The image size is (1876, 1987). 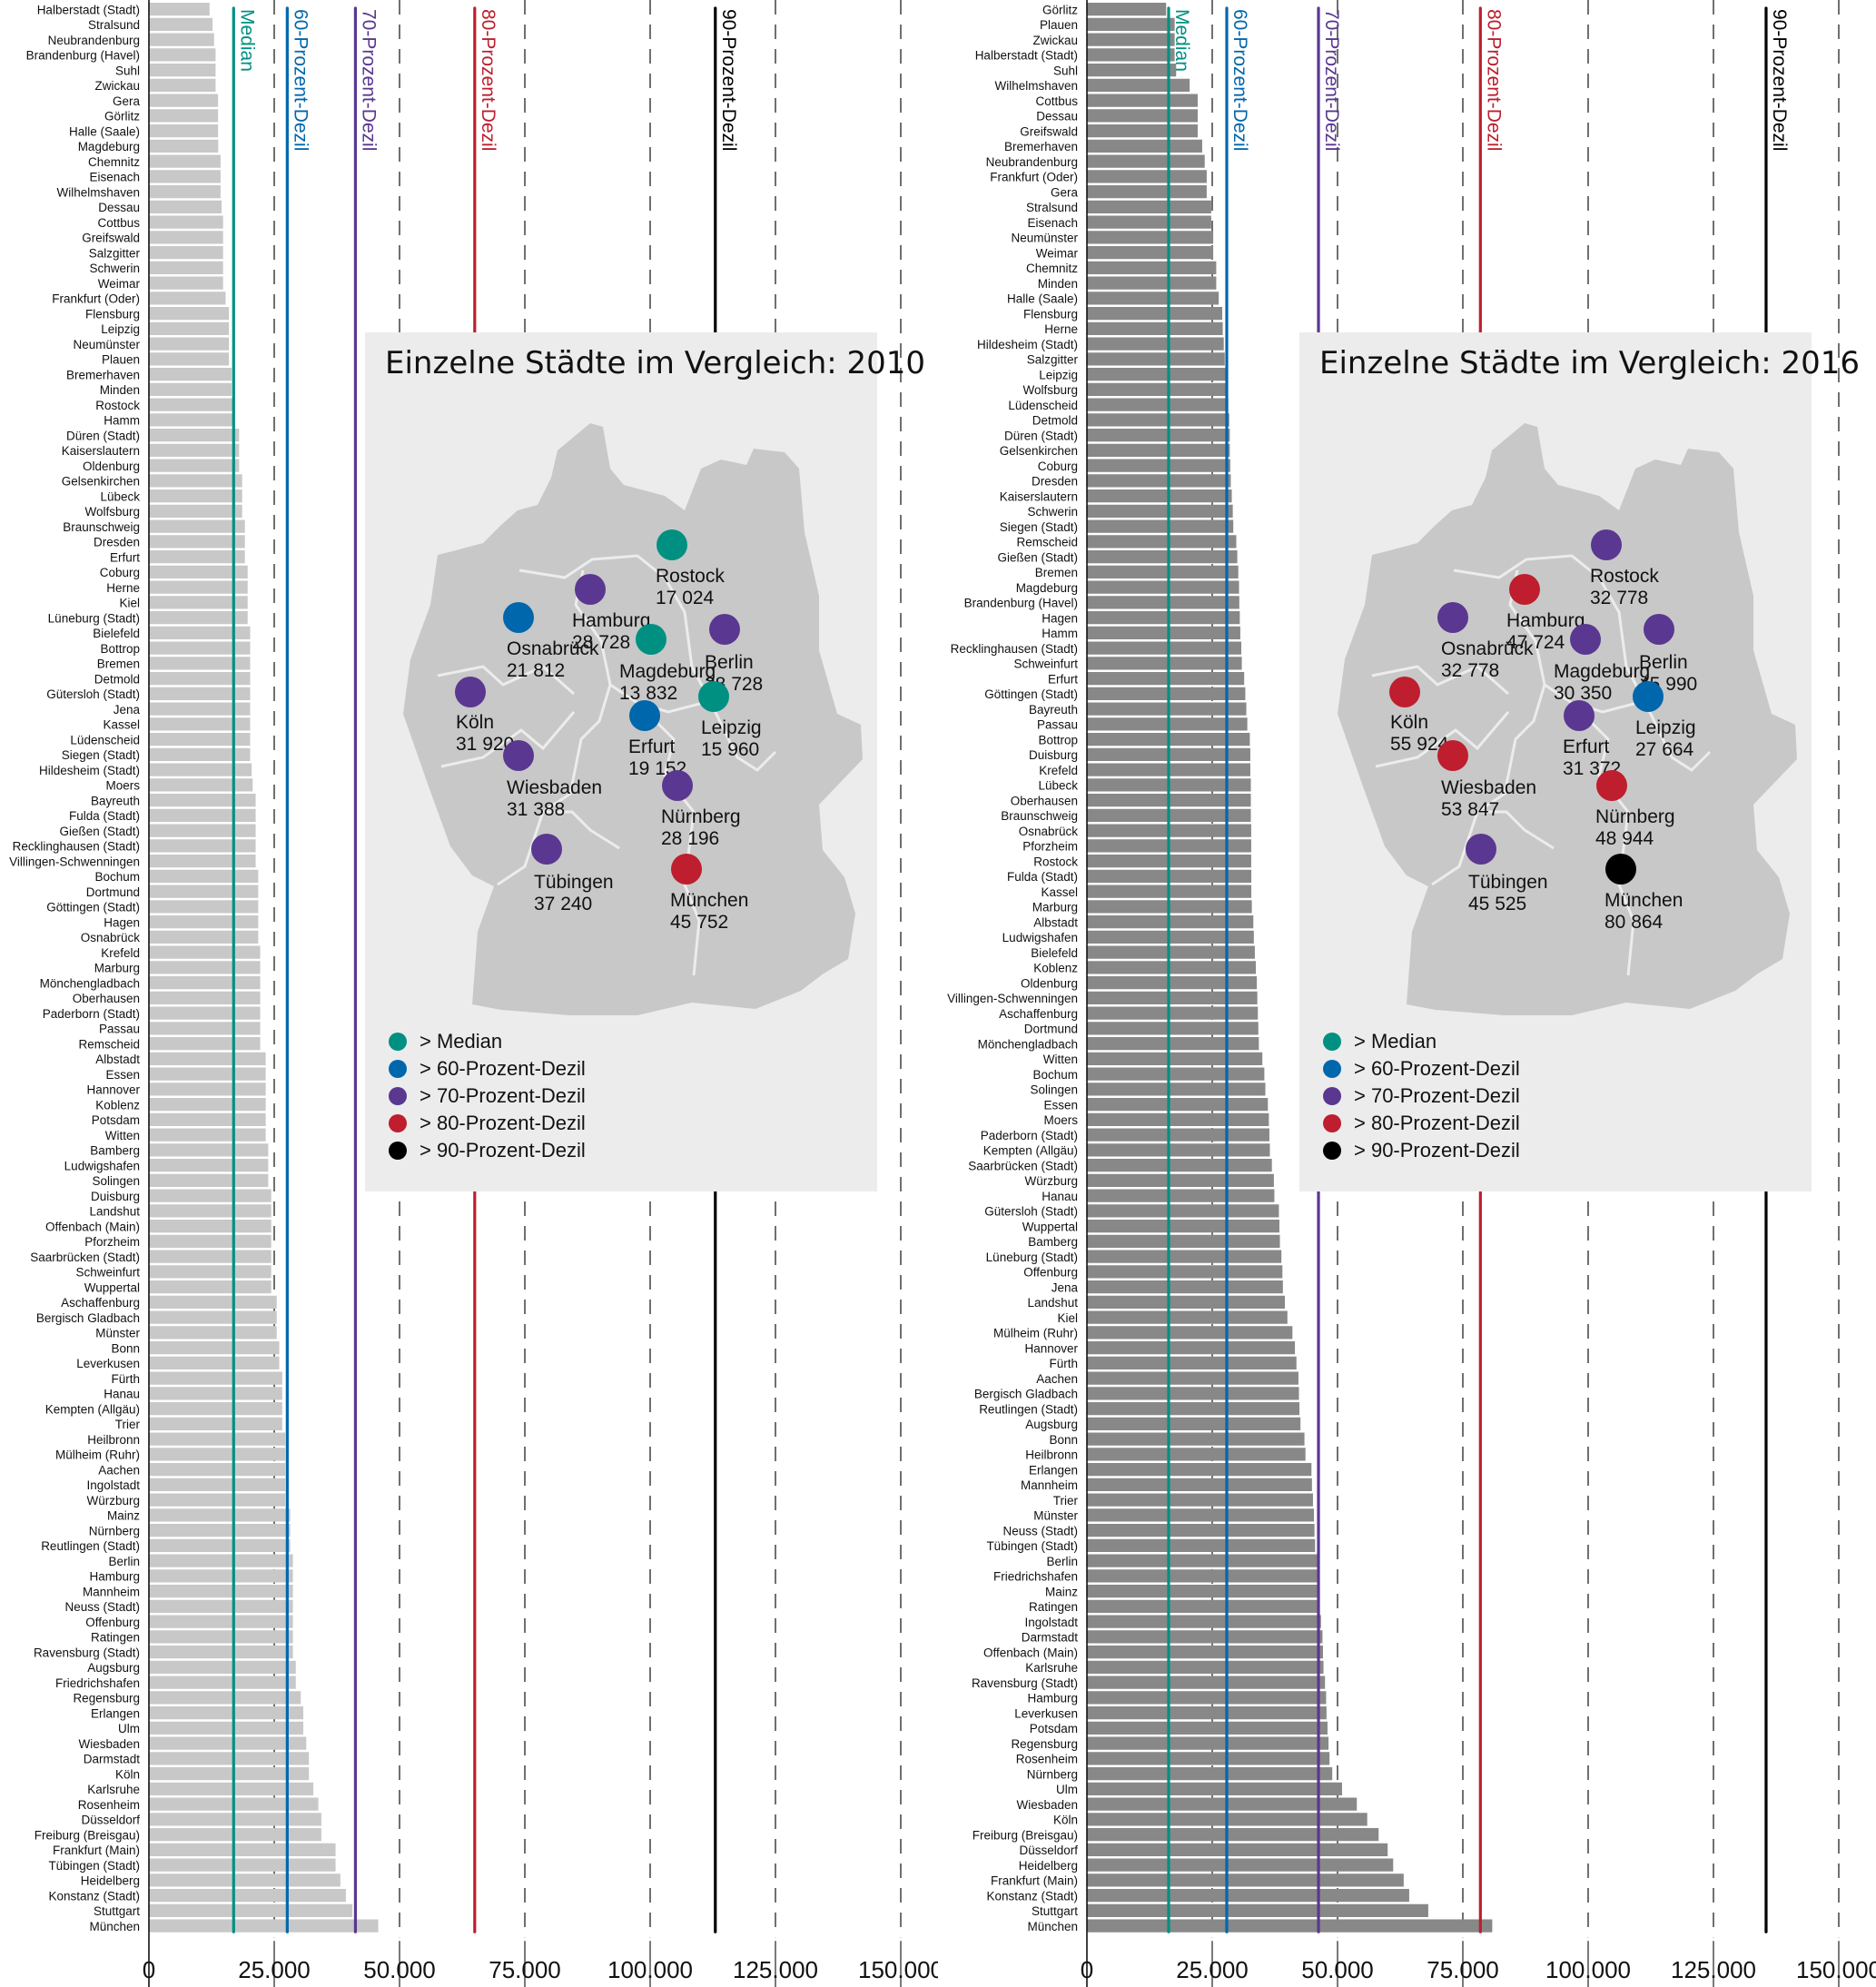 I want to click on category-label: Wiesbaden, so click(x=1047, y=1805).